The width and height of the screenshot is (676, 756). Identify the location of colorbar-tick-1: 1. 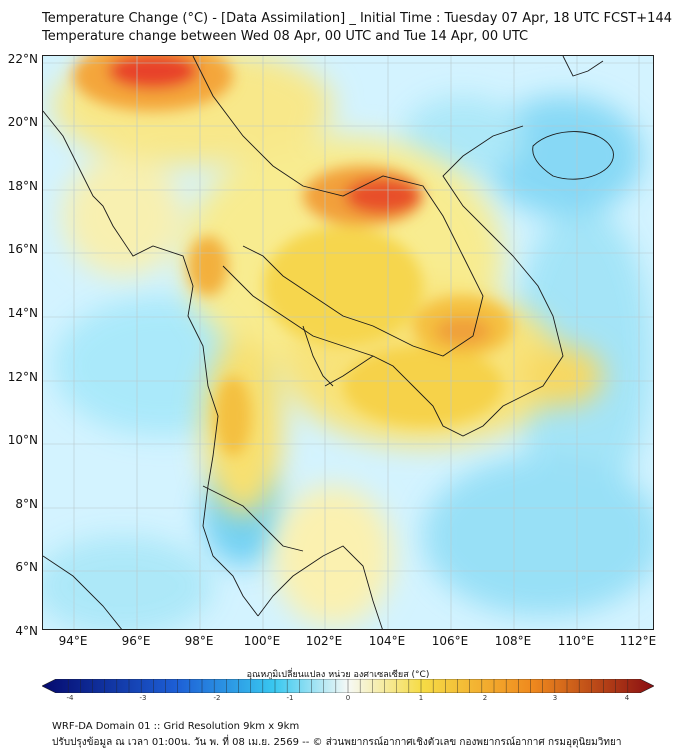
(421, 698).